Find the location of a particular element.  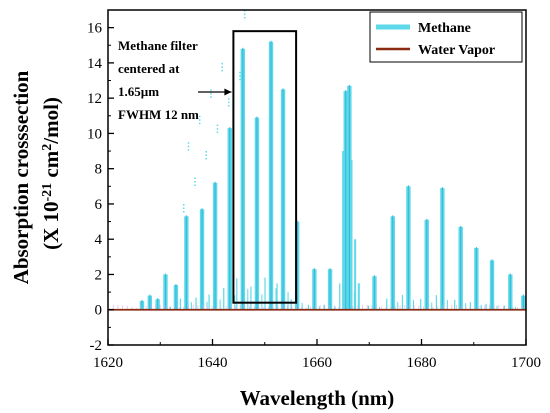

y-axis-label-line1: Absorption crosssection is located at coordinates (21, 177).